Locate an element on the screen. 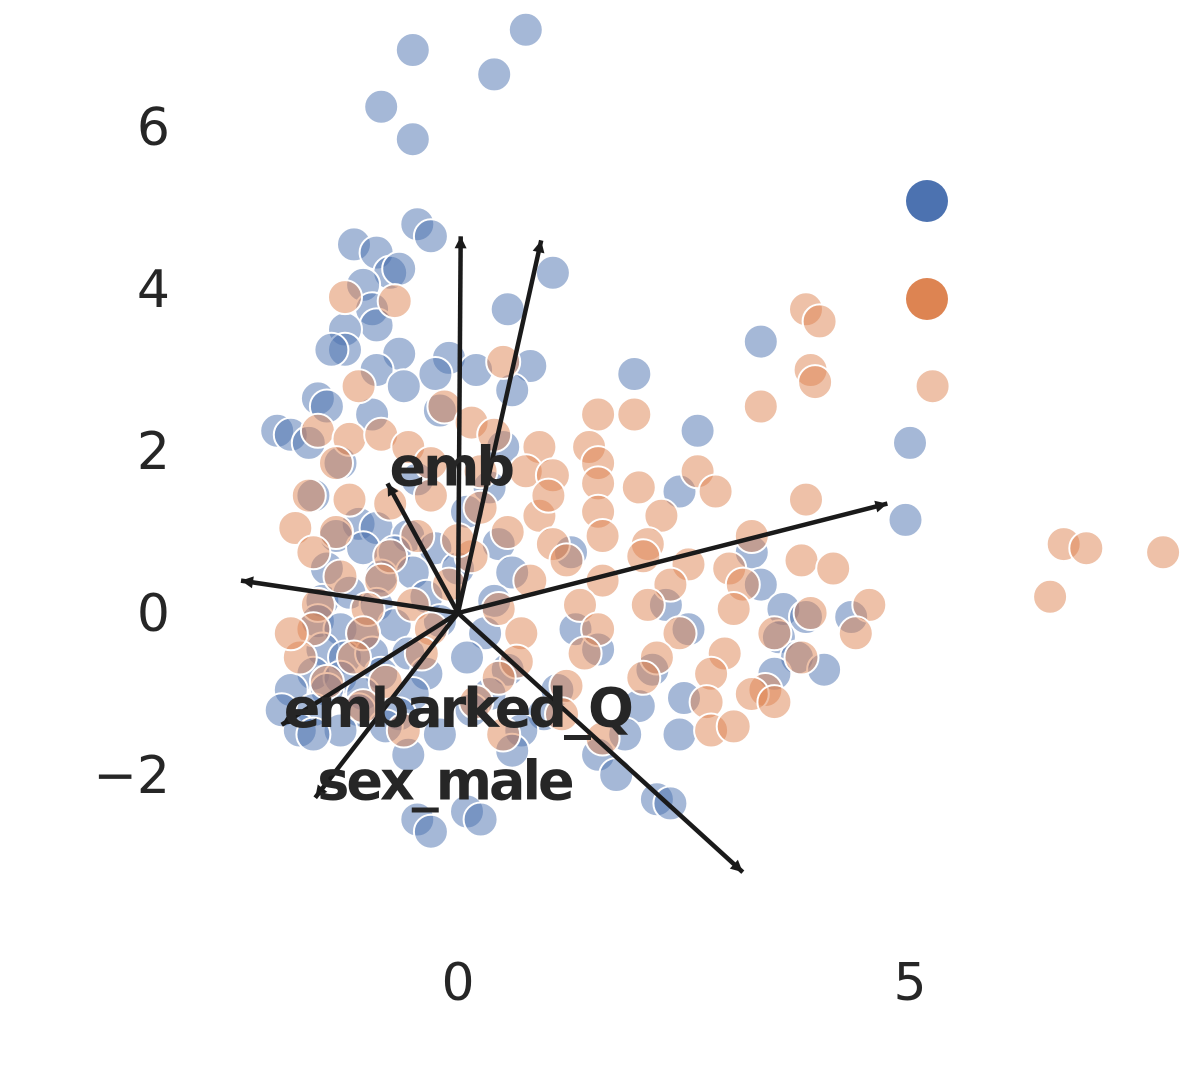 This screenshot has height=1087, width=1181. legend is located at coordinates (927, 250).